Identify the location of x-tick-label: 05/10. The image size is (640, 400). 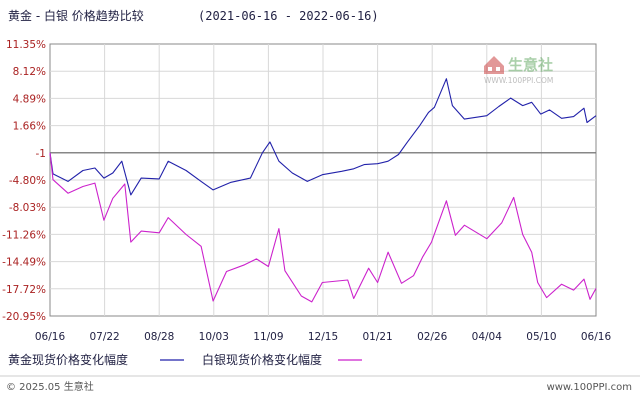
(541, 337).